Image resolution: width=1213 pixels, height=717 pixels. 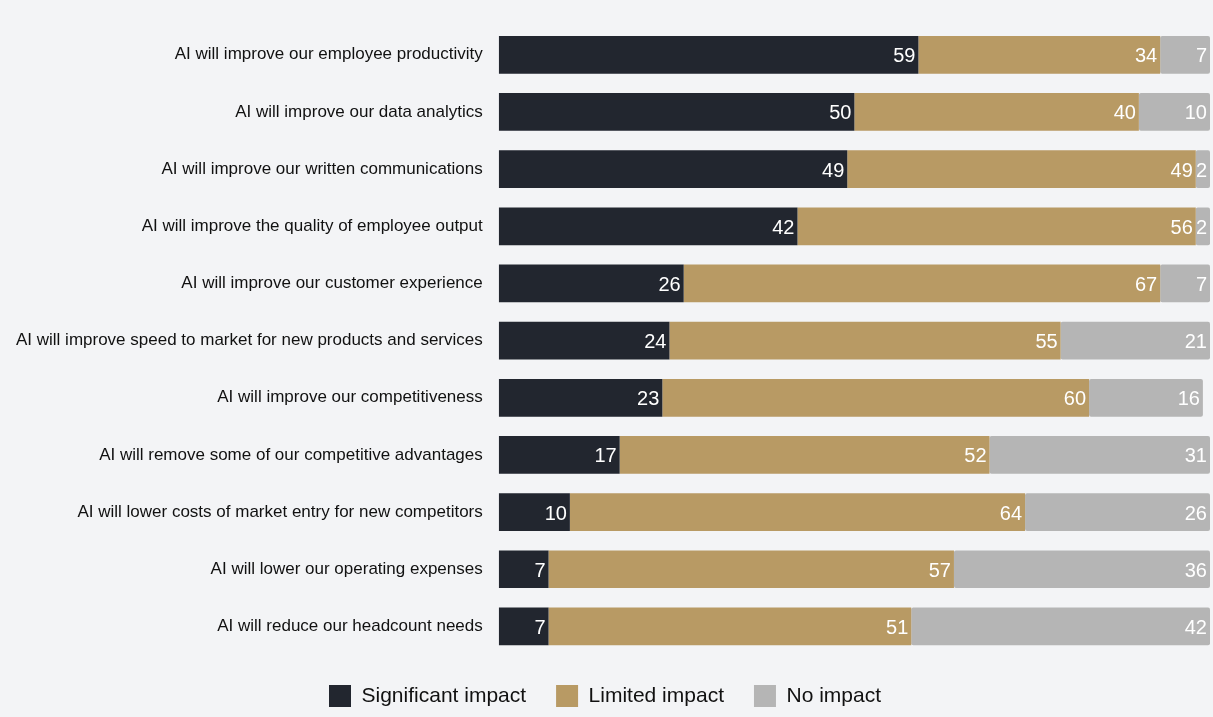 What do you see at coordinates (350, 626) in the screenshot?
I see `y-tick-label: AI will reduce our headcount needs` at bounding box center [350, 626].